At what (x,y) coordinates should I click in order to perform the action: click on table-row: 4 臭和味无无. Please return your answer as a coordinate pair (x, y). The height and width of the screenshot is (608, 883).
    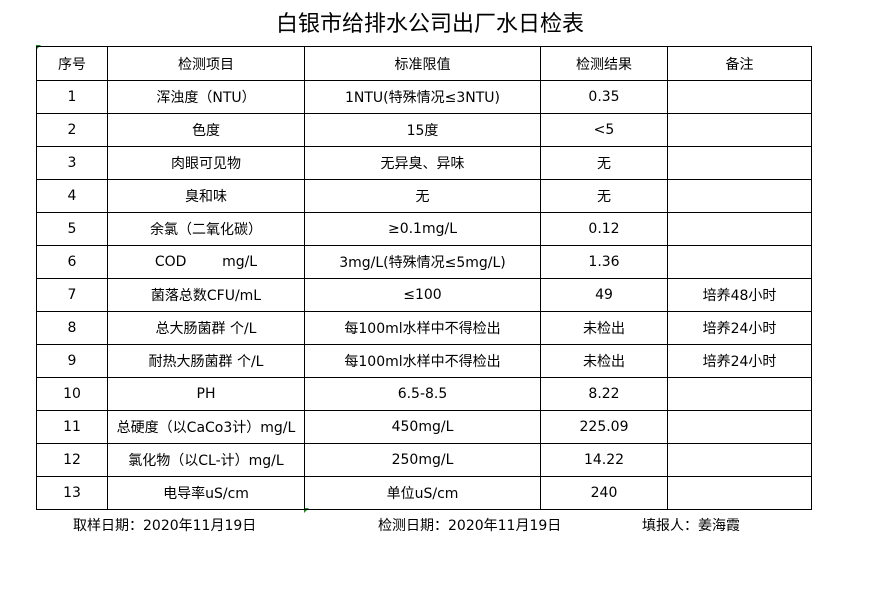
    Looking at the image, I should click on (424, 196).